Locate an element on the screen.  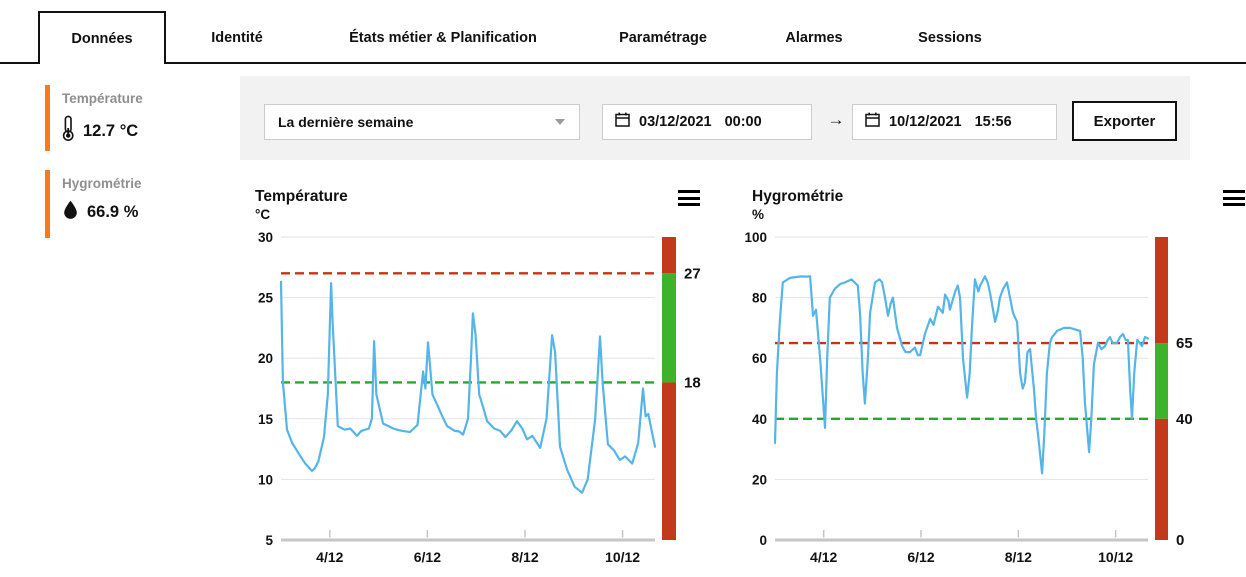
svg-text: 10 is located at coordinates (265, 479).